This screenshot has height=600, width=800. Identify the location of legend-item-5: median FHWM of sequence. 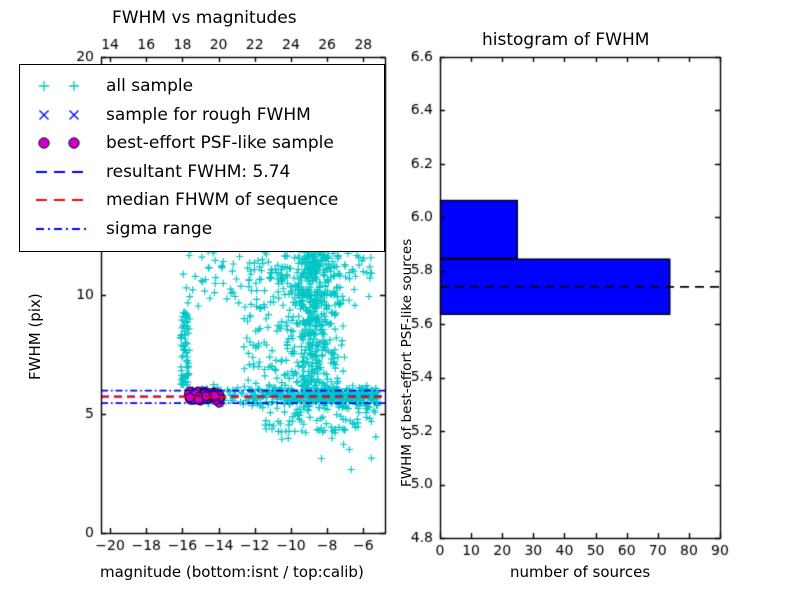
(183, 200).